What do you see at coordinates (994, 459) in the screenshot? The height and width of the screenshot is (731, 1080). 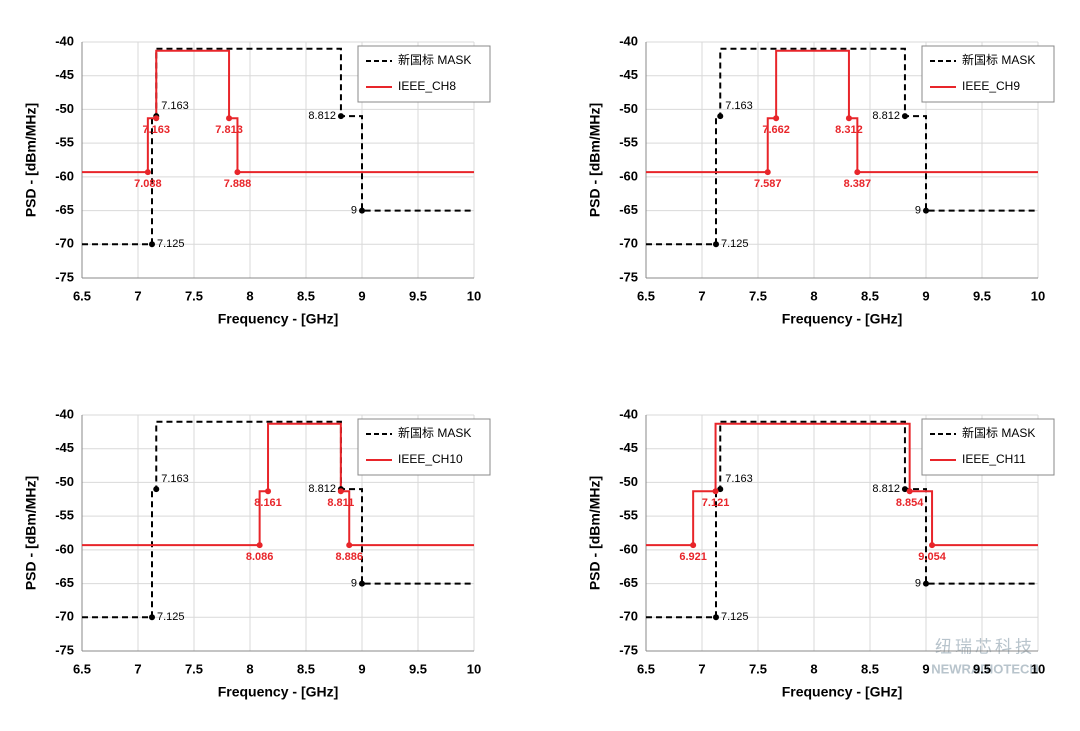 I see `legend-label: IEEE_CH11` at bounding box center [994, 459].